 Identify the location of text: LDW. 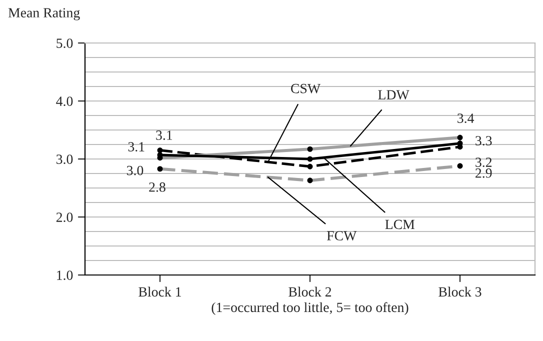
(394, 95).